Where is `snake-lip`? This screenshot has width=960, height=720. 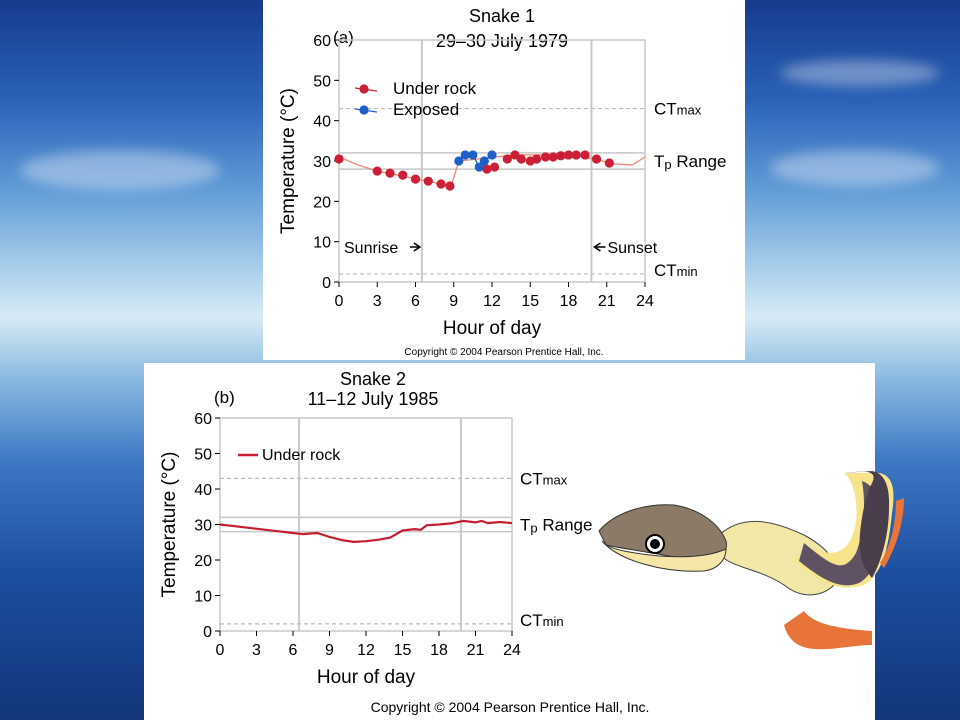 snake-lip is located at coordinates (664, 556).